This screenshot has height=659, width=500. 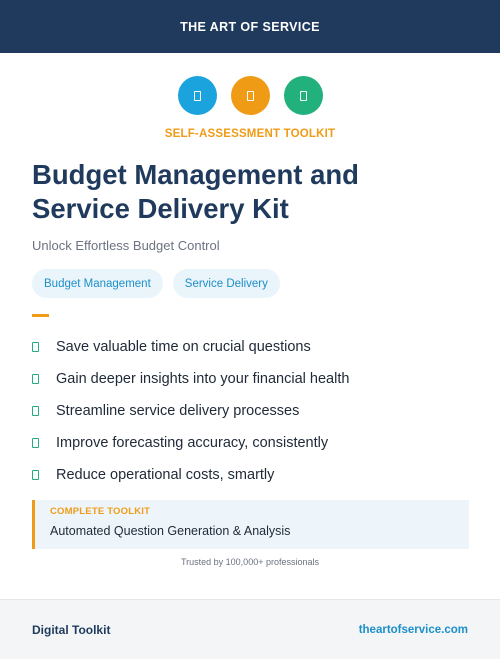 What do you see at coordinates (226, 283) in the screenshot?
I see `tag-service-delivery: Service Delivery` at bounding box center [226, 283].